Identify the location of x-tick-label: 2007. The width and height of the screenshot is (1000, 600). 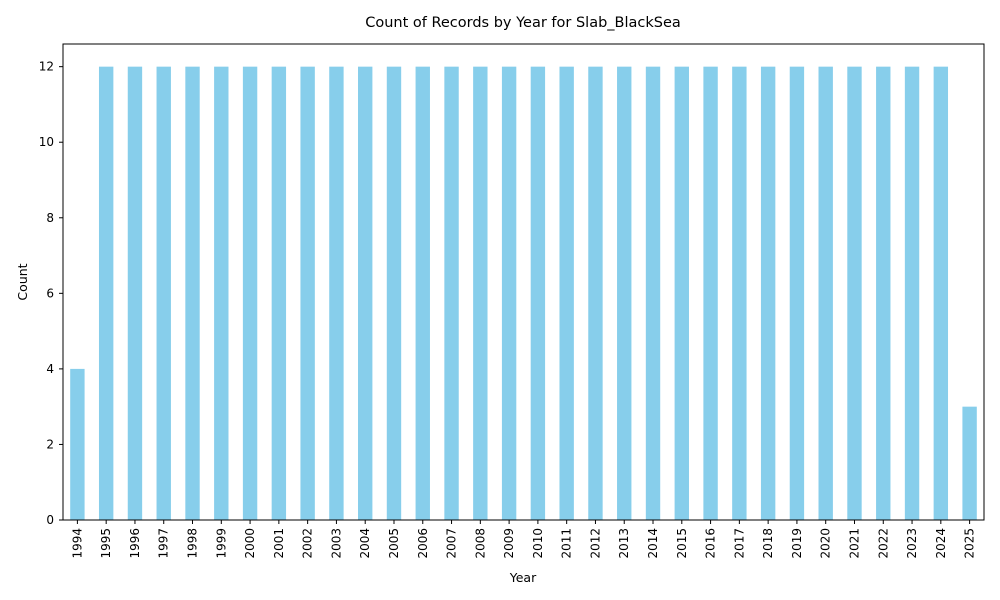
(452, 543).